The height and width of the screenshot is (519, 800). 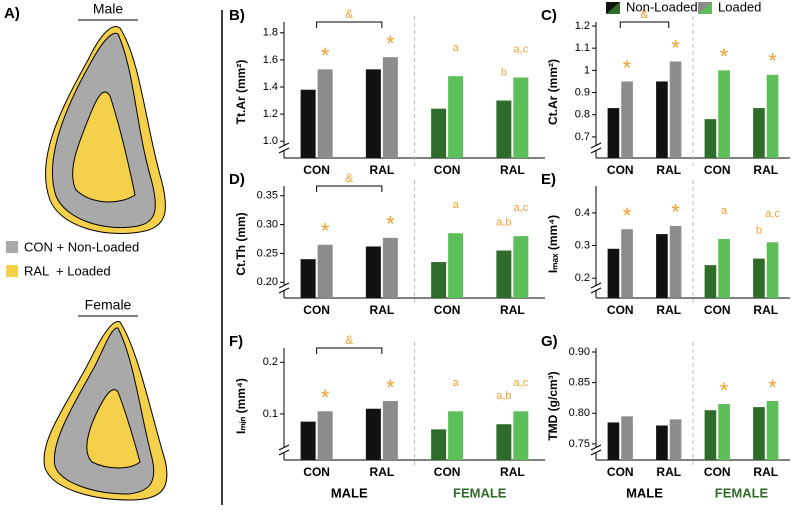 What do you see at coordinates (739, 7) in the screenshot?
I see `legend-text: Loaded` at bounding box center [739, 7].